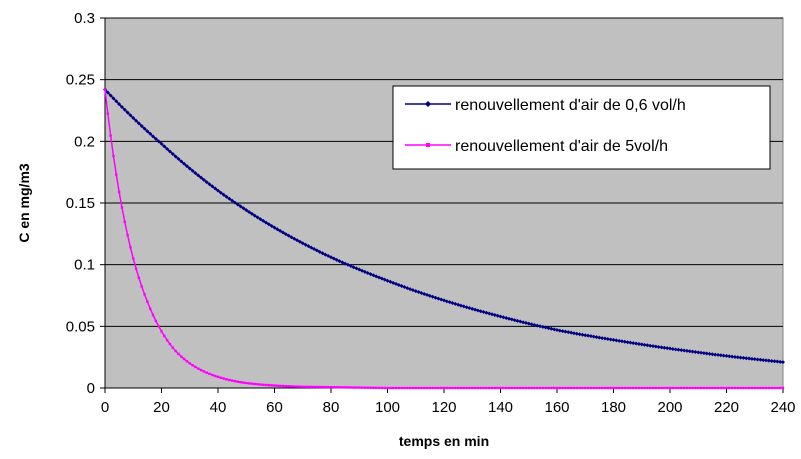  What do you see at coordinates (556, 407) in the screenshot?
I see `x-tick-label: 160` at bounding box center [556, 407].